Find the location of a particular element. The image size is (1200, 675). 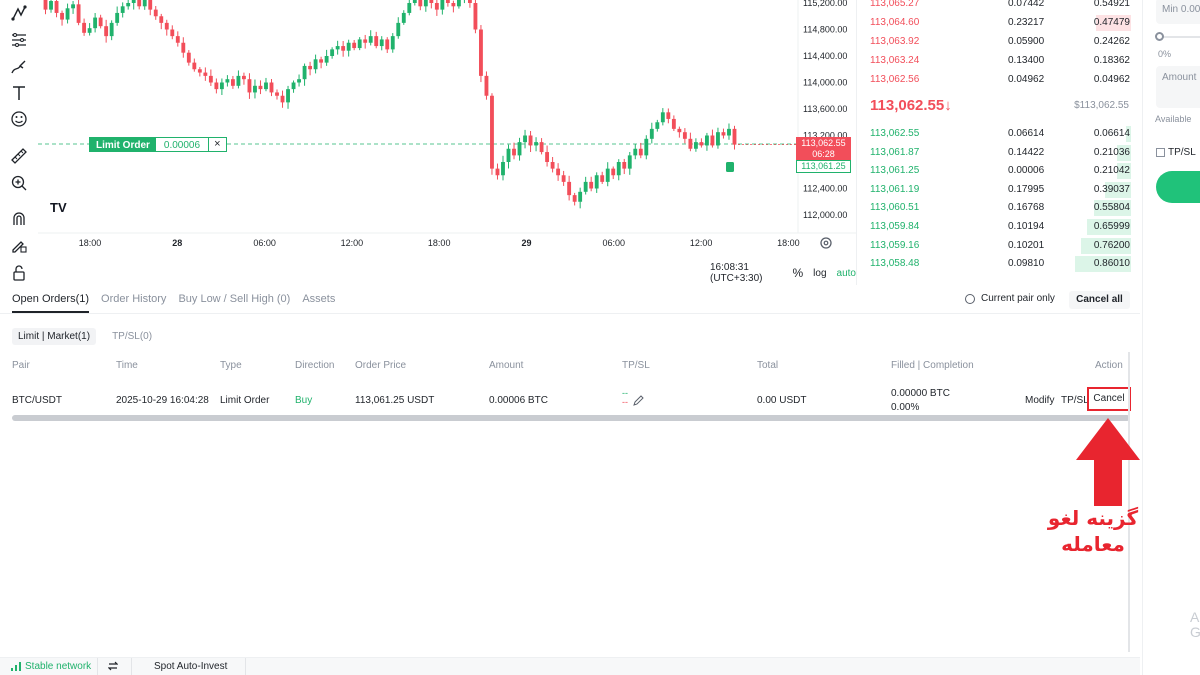

bid-price: 113,059.16 is located at coordinates (895, 245).